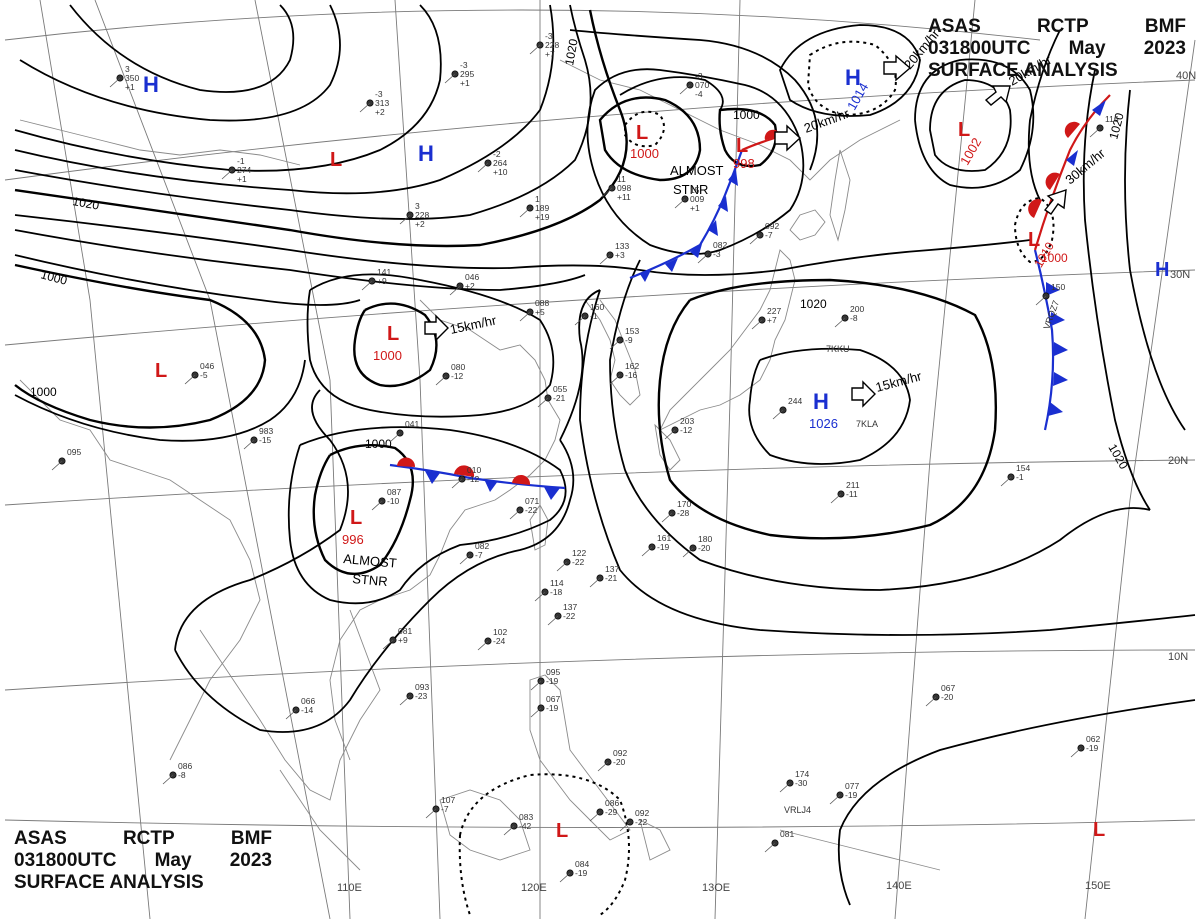 Image resolution: width=1200 pixels, height=919 pixels. I want to click on latitude-label: 10N, so click(1178, 657).